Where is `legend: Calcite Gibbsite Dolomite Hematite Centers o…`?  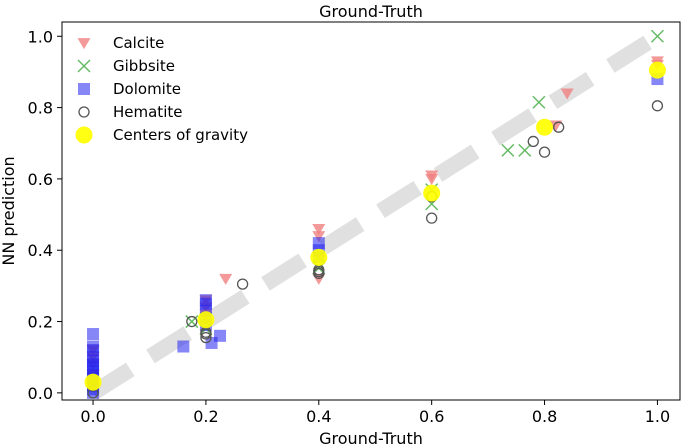 legend: Calcite Gibbsite Dolomite Hematite Centers o… is located at coordinates (161, 89).